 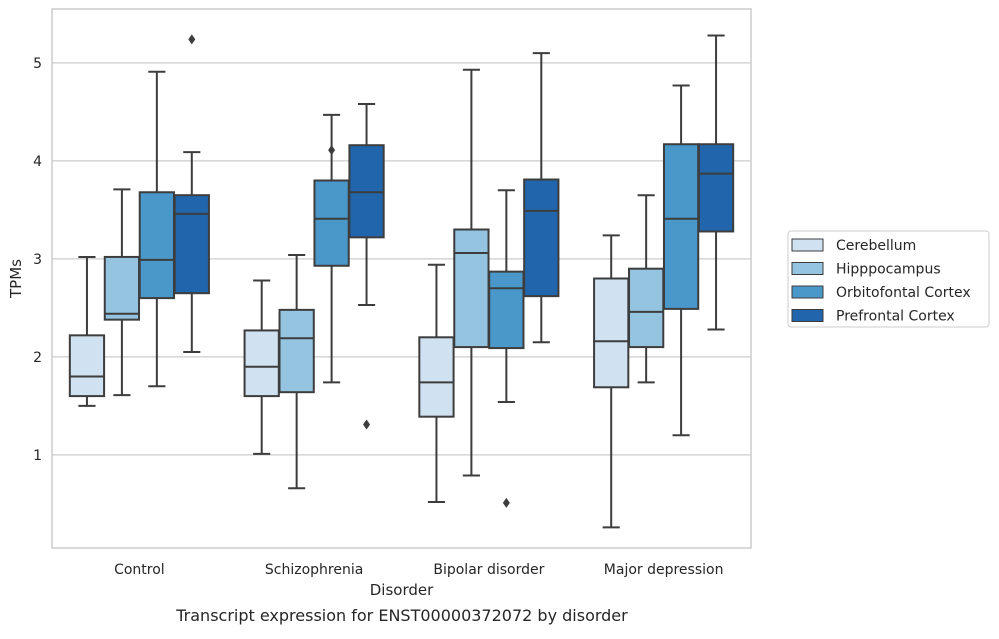 I want to click on y-tick-label: 2, so click(x=37, y=358).